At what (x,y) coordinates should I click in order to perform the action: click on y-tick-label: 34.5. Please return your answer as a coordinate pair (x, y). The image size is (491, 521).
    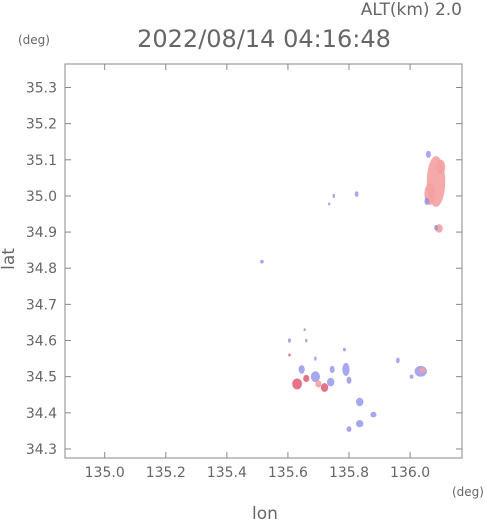
    Looking at the image, I should click on (41, 378).